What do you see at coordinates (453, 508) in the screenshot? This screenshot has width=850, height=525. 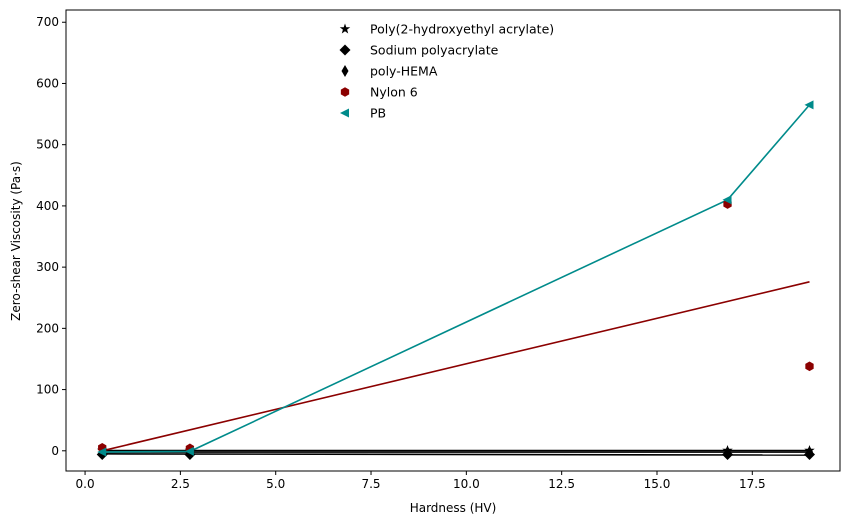 I see `x-axis-label: Hardness (HV)` at bounding box center [453, 508].